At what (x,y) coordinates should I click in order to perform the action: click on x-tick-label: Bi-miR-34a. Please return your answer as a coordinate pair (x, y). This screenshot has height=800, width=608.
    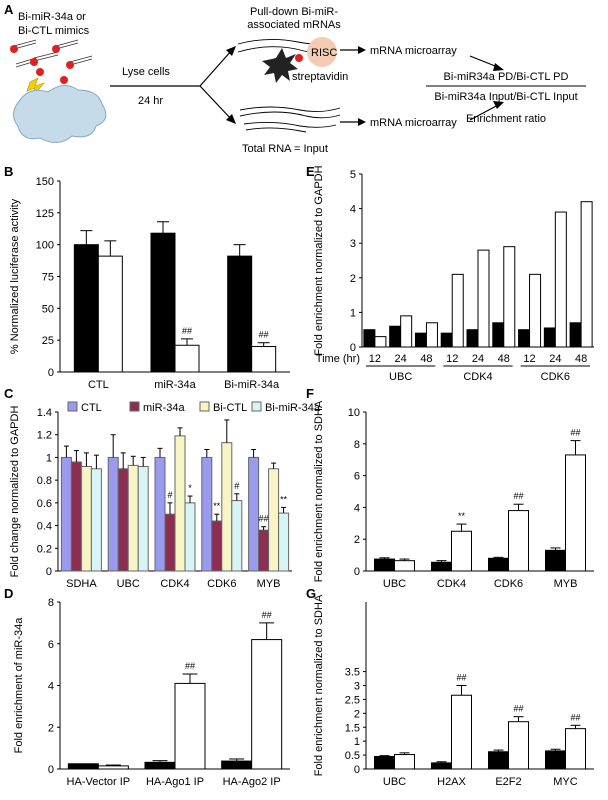
    Looking at the image, I should click on (252, 385).